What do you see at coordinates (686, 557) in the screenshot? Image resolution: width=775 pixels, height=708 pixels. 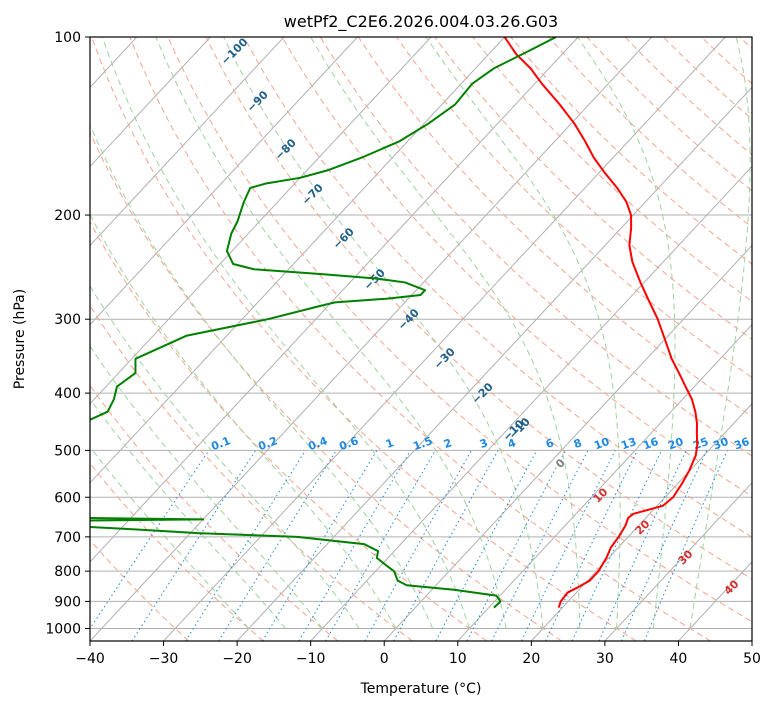 I see `dry-adiabat-label: 30` at bounding box center [686, 557].